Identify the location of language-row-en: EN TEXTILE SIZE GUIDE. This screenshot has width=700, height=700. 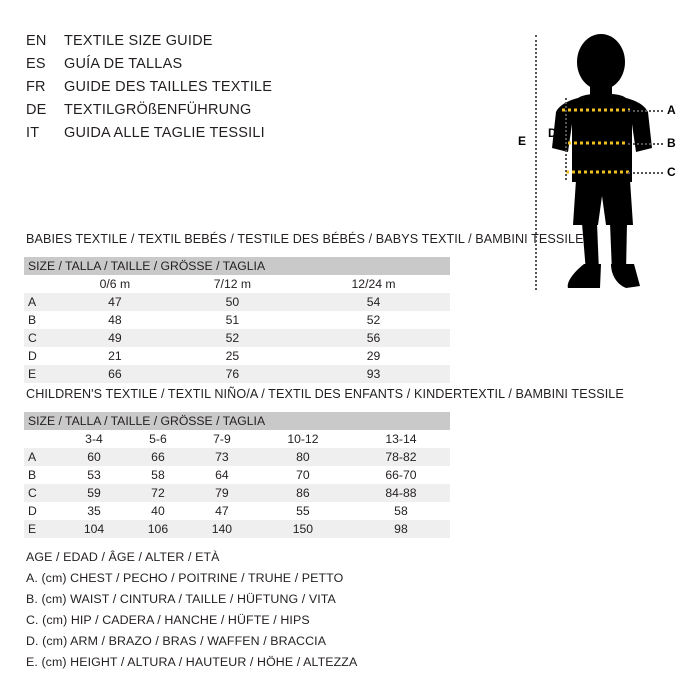
(256, 44).